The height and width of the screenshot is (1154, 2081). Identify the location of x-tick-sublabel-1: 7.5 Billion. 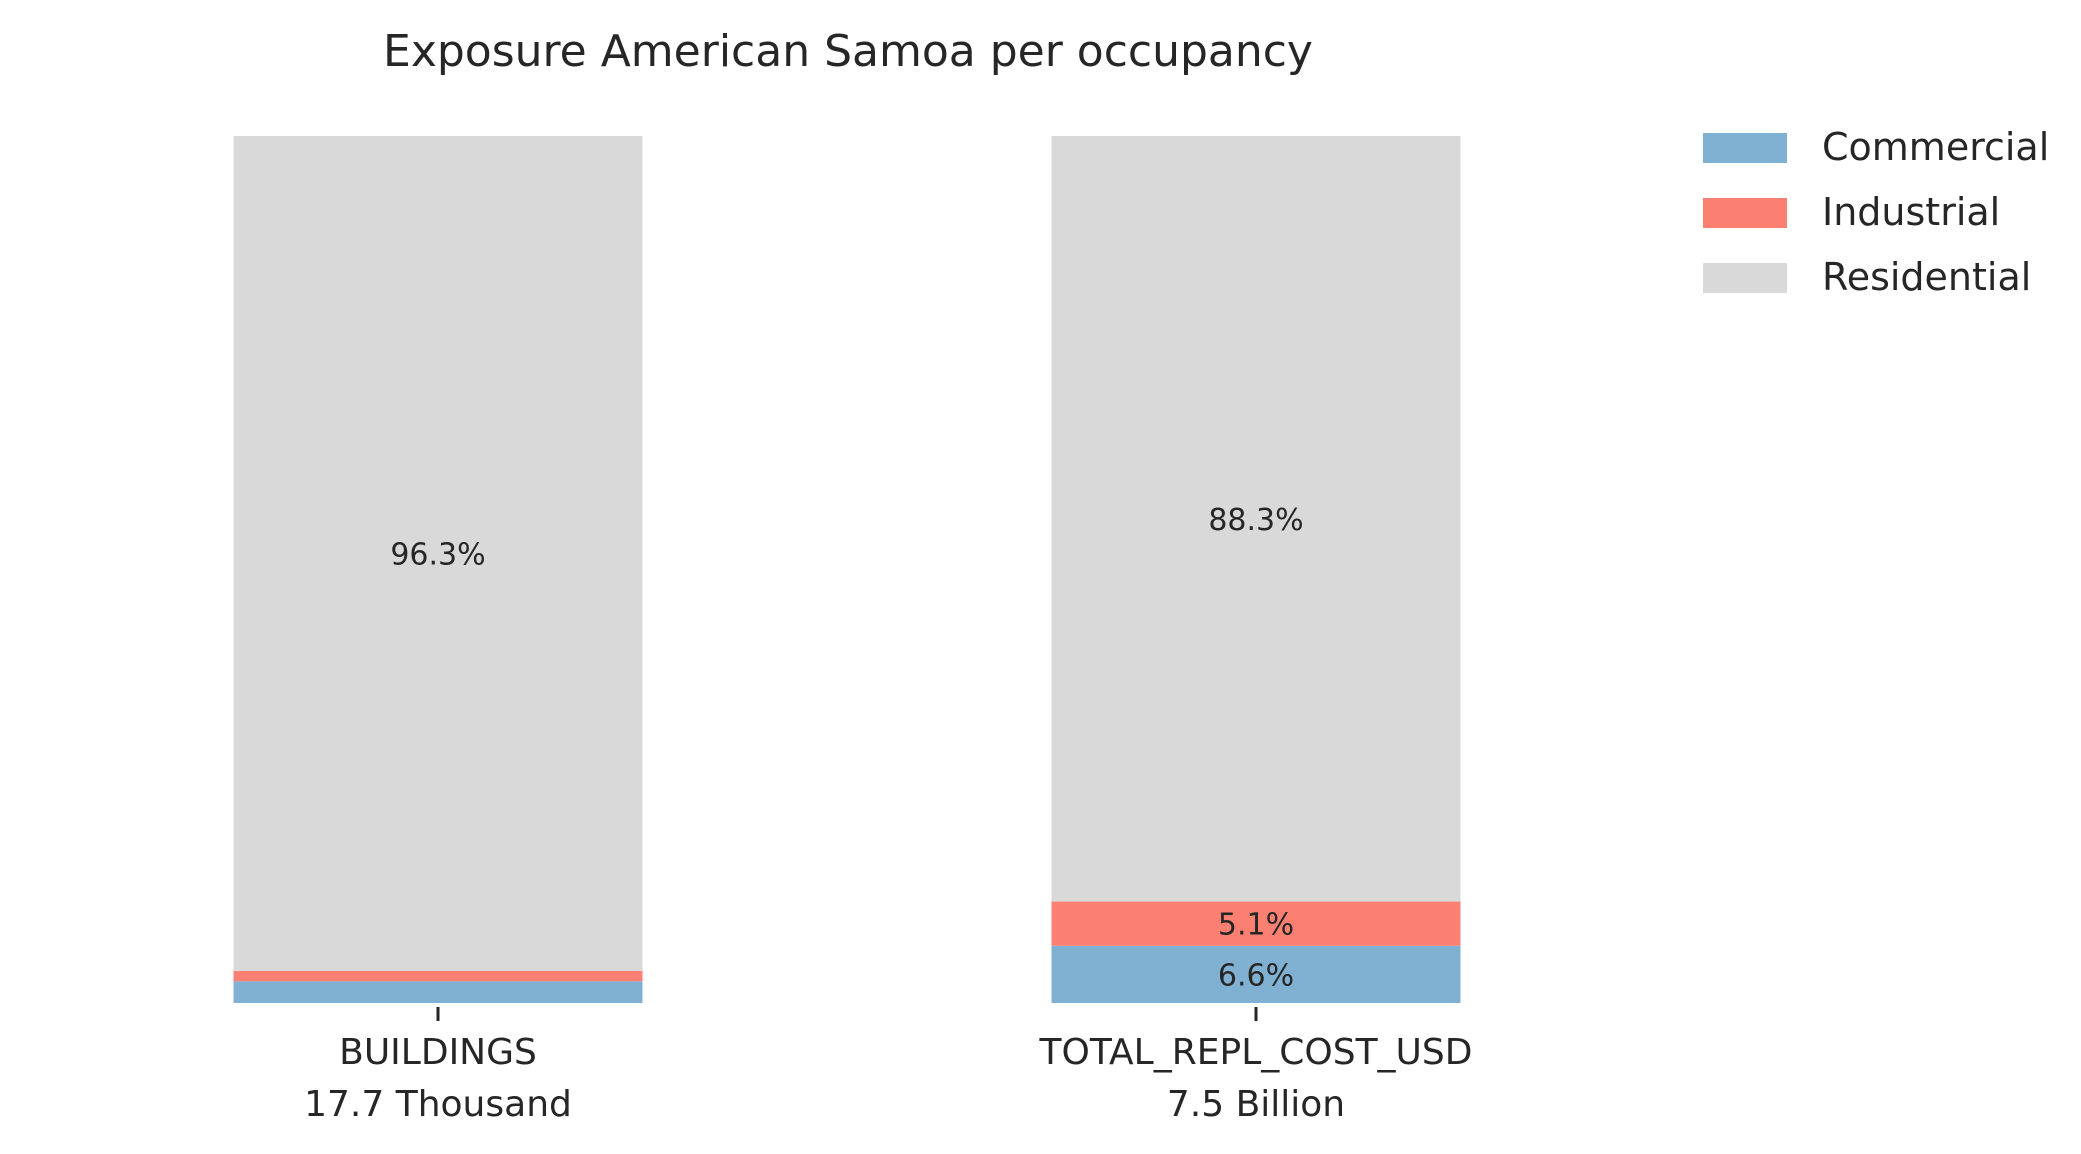
(1256, 1104).